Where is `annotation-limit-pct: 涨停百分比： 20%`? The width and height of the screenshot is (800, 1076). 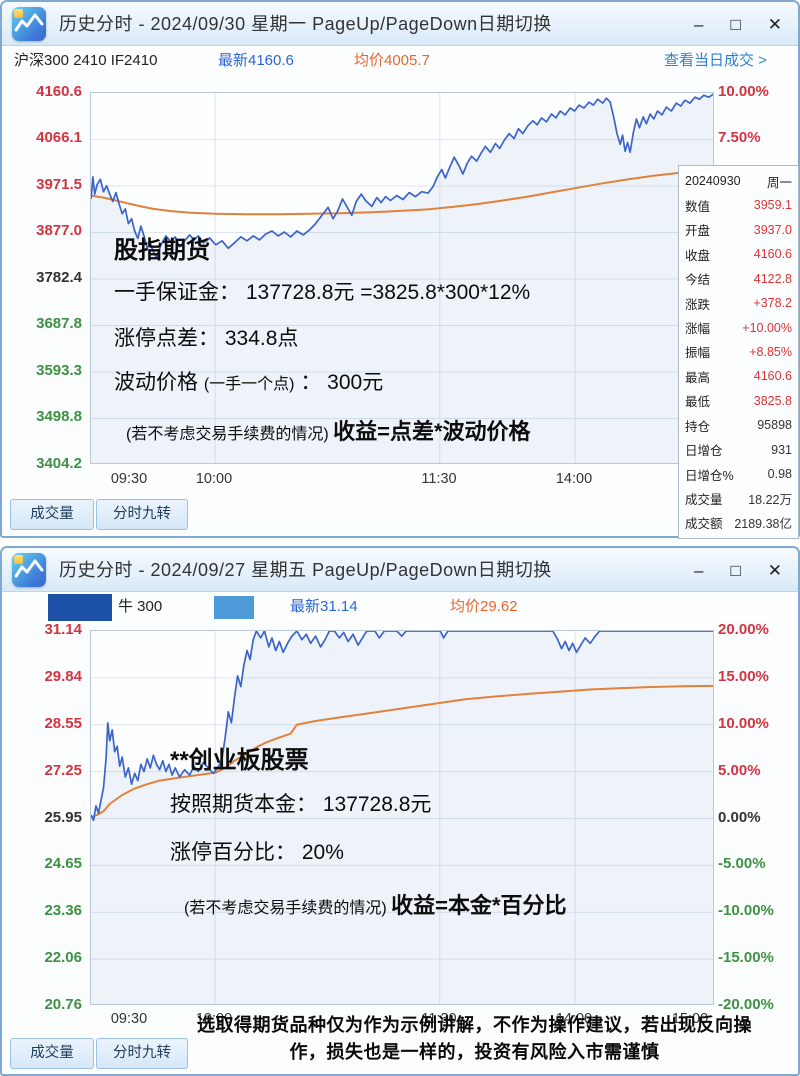 annotation-limit-pct: 涨停百分比： 20% is located at coordinates (257, 852).